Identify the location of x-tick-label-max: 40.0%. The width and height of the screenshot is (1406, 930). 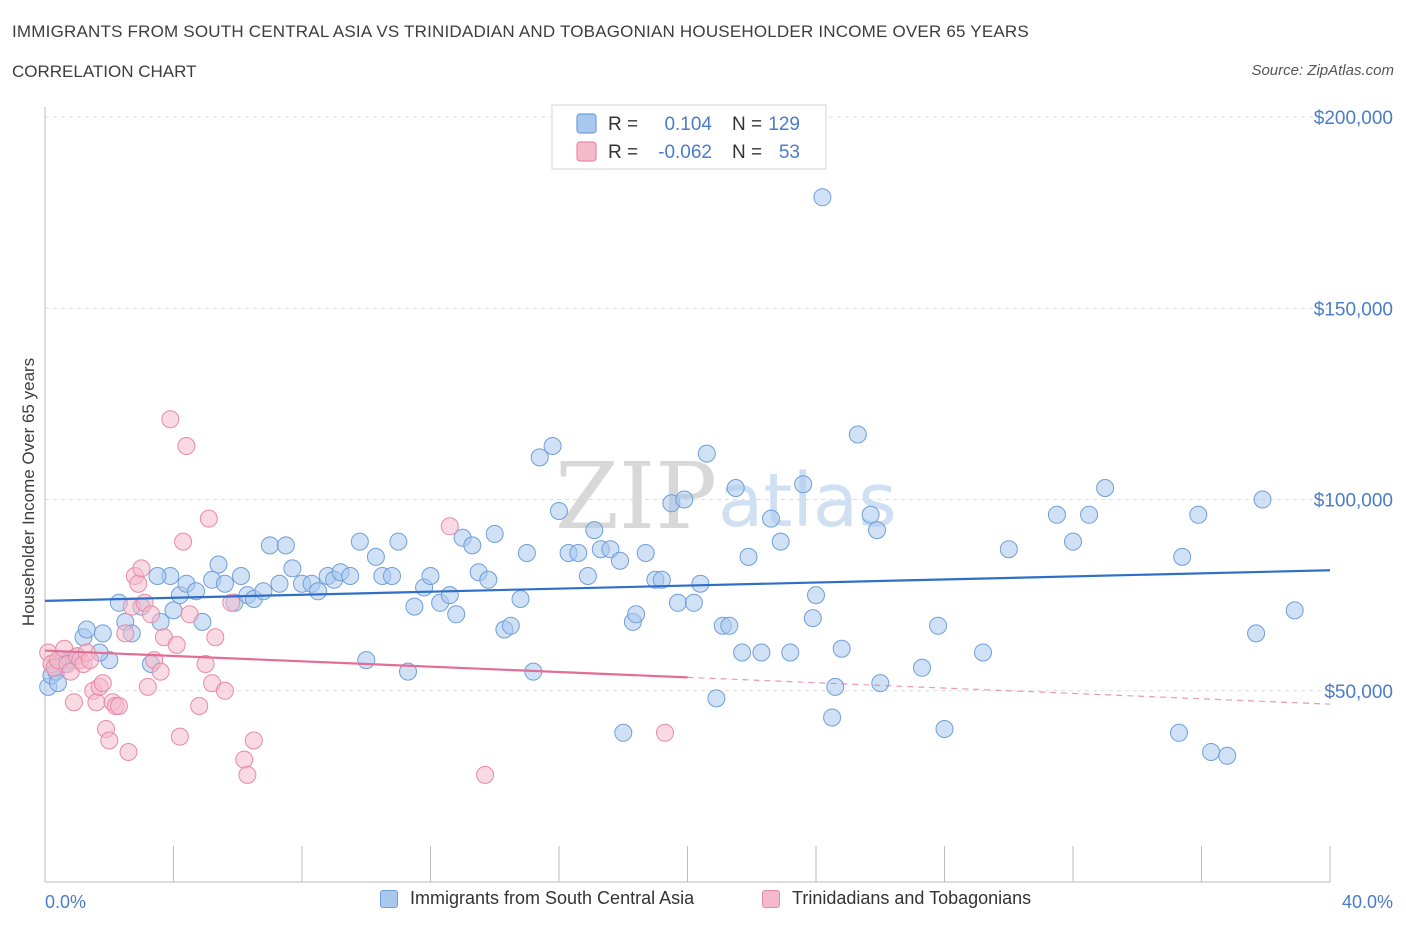
(1367, 902).